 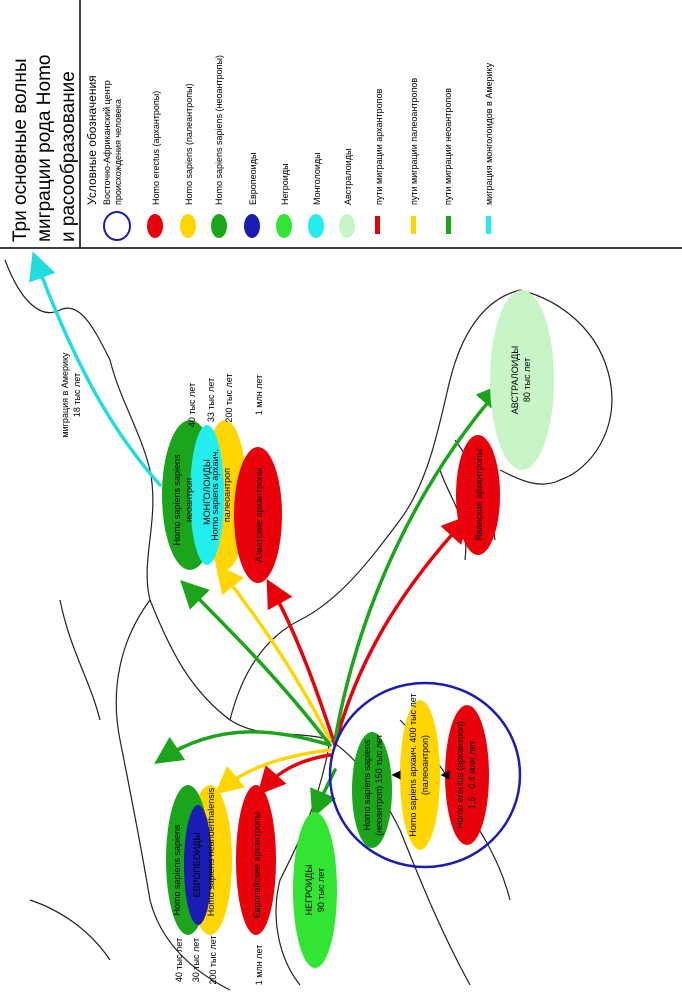 I want to click on legend-label: Европеоиды, so click(x=253, y=179).